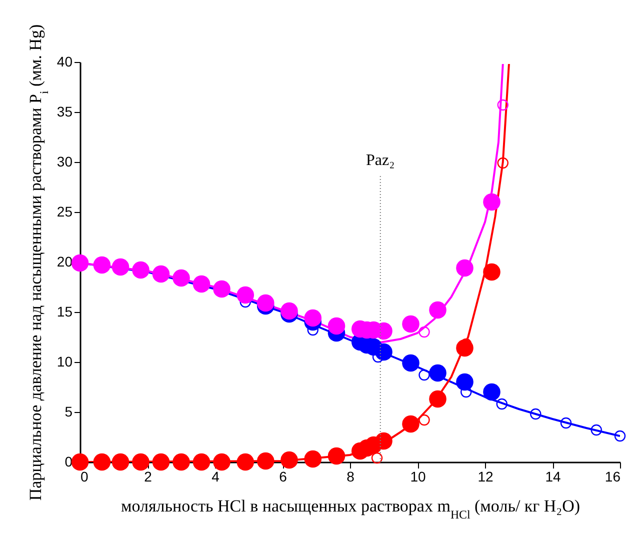 The width and height of the screenshot is (628, 541). I want to click on x-tick-label: 10, so click(418, 476).